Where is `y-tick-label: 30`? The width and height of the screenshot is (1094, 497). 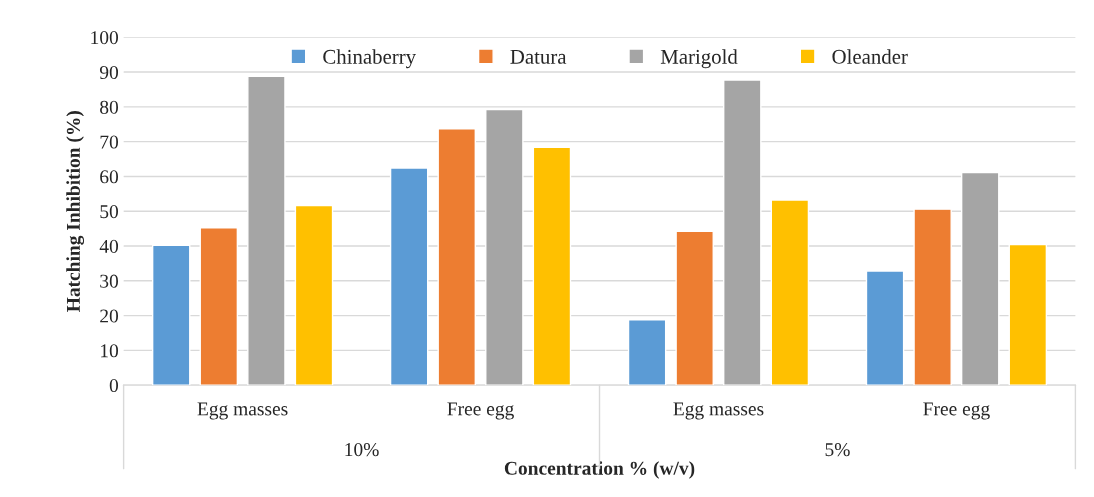 y-tick-label: 30 is located at coordinates (109, 281).